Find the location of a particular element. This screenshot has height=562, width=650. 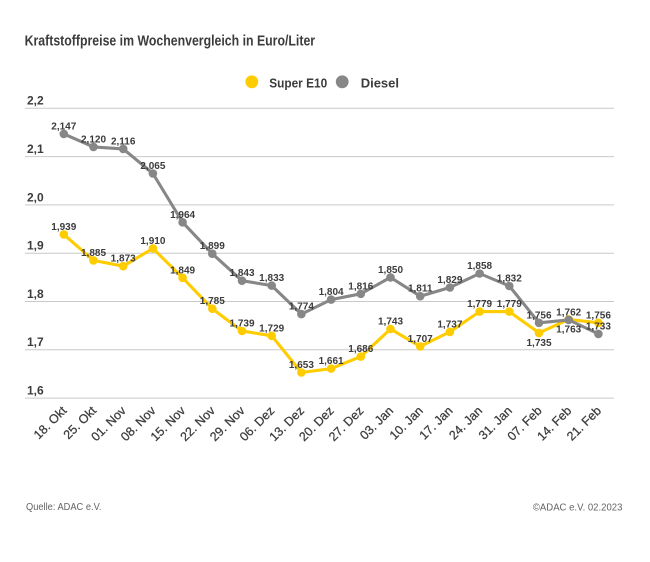

svg-text: 1,762 is located at coordinates (568, 312).